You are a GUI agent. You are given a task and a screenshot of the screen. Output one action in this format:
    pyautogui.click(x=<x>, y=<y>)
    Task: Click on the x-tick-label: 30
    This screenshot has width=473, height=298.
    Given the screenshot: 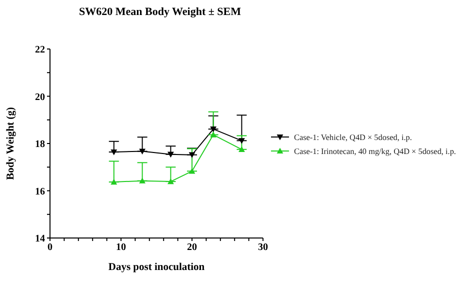 What is the action you would take?
    pyautogui.click(x=263, y=248)
    